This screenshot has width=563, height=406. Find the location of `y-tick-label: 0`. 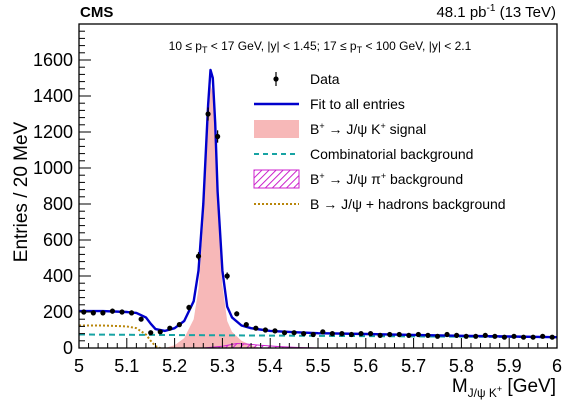

y-tick-label: 0 is located at coordinates (68, 348).